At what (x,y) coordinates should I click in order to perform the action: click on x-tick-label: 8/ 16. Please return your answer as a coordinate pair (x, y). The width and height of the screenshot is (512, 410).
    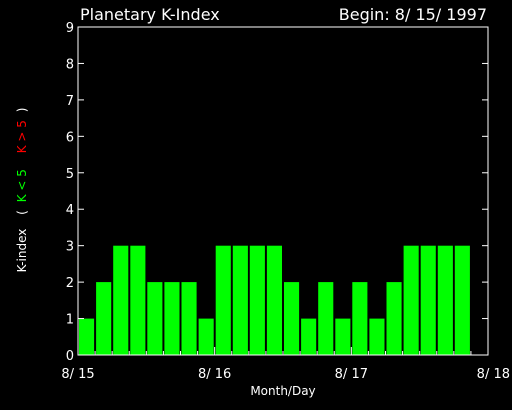
    Looking at the image, I should click on (214, 374).